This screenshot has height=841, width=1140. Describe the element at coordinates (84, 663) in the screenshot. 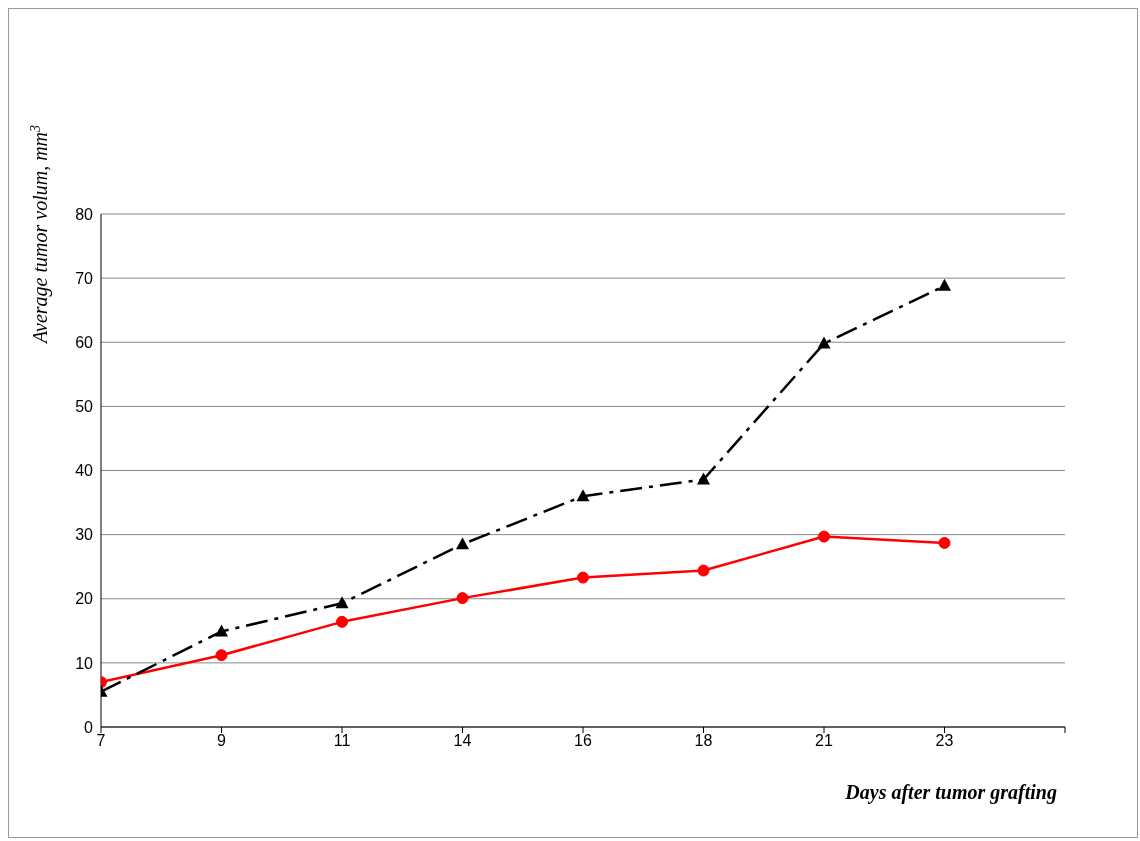

I see `y-tick-label: 10` at that location.